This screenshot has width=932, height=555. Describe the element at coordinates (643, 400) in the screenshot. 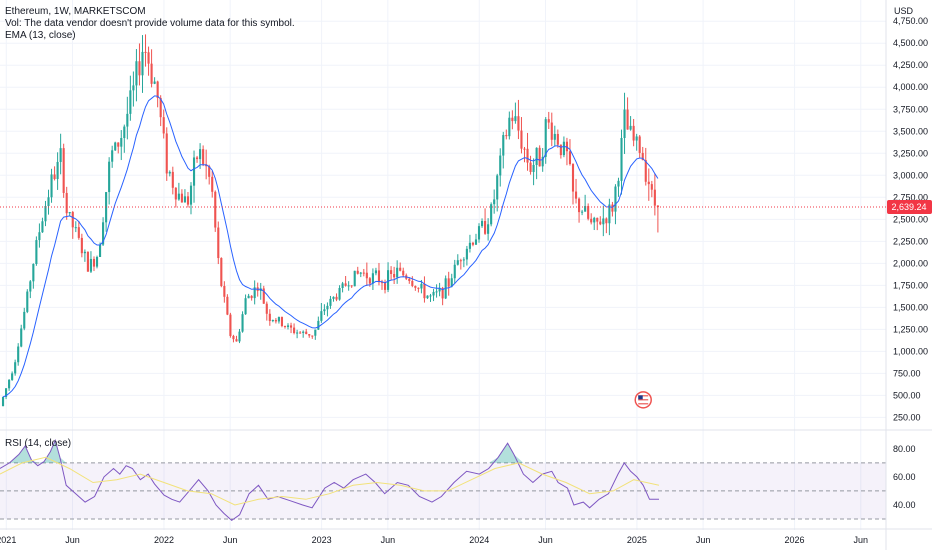

I see `us-flag-icon` at that location.